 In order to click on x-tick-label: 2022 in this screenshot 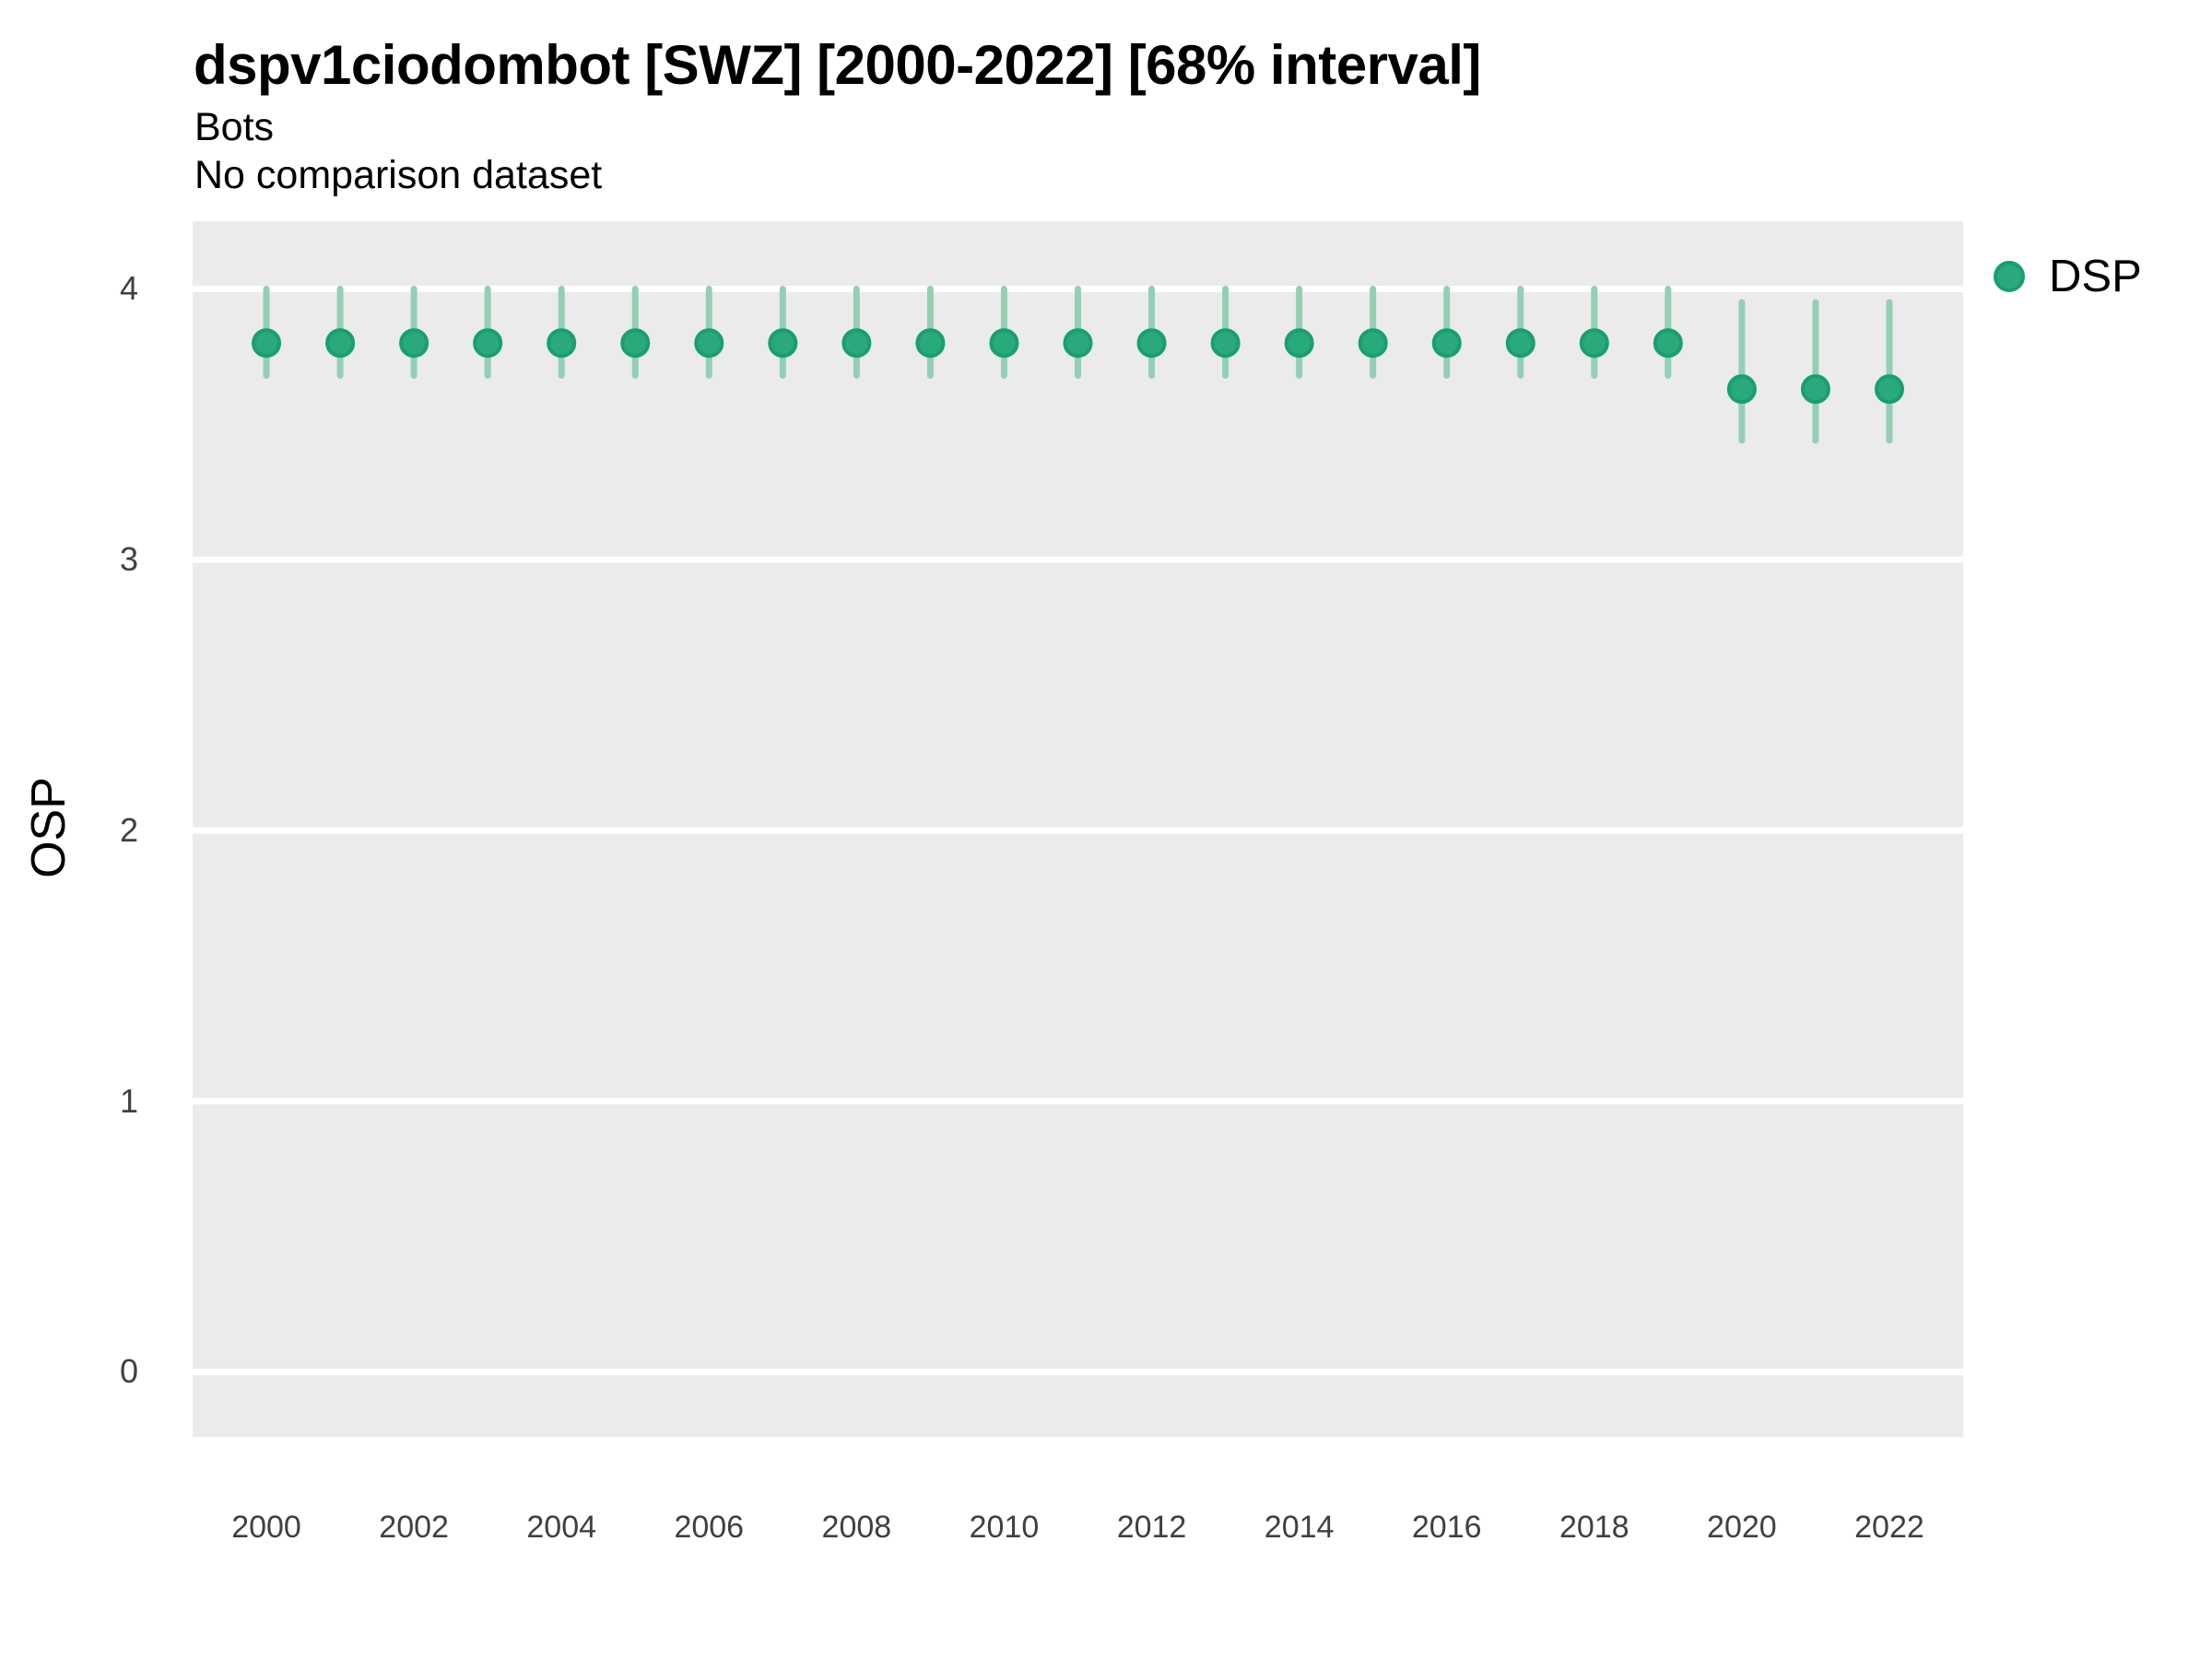, I will do `click(1889, 1527)`.